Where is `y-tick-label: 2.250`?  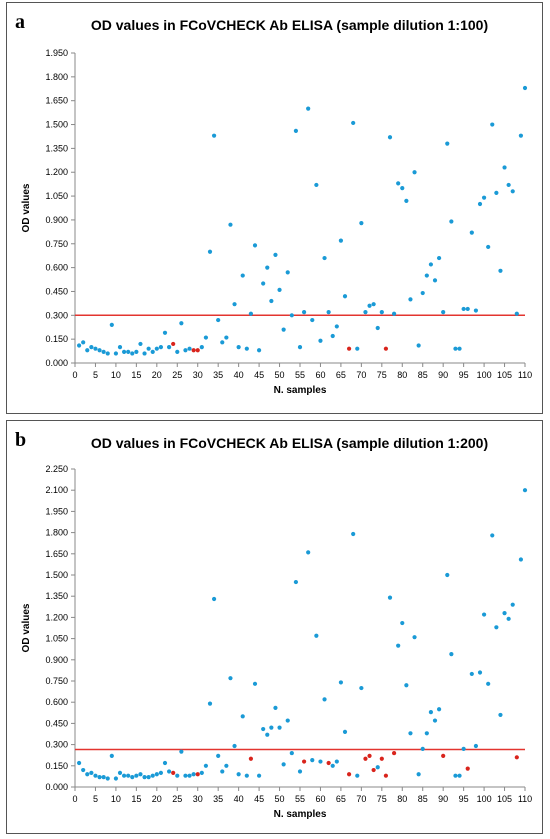
y-tick-label: 2.250 is located at coordinates (56, 469).